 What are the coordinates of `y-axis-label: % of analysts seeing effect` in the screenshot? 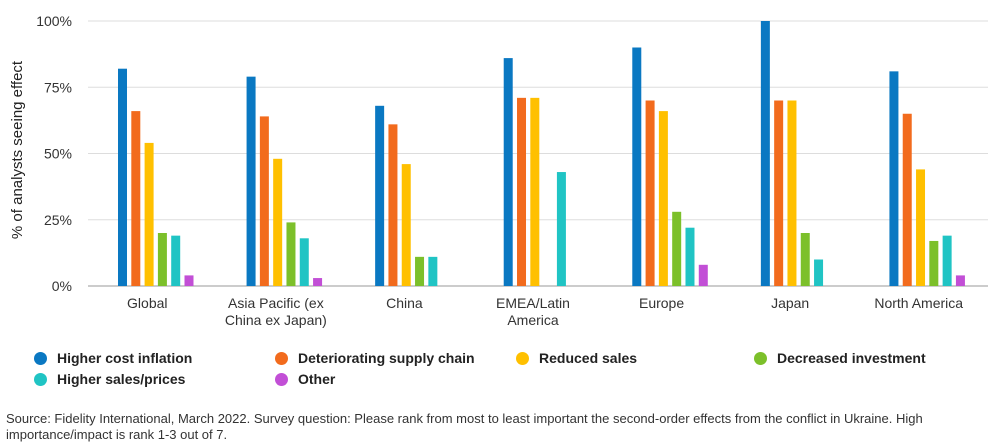 It's located at (17, 149).